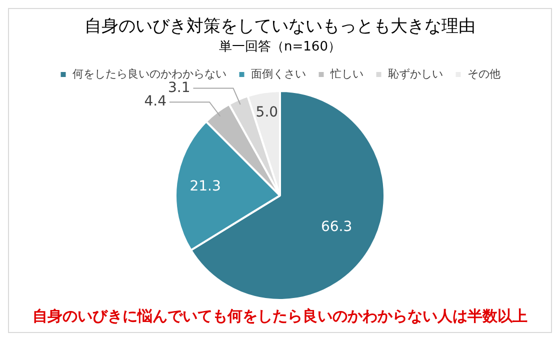  Describe the element at coordinates (267, 112) in the screenshot. I see `data-label: 5.0` at that location.